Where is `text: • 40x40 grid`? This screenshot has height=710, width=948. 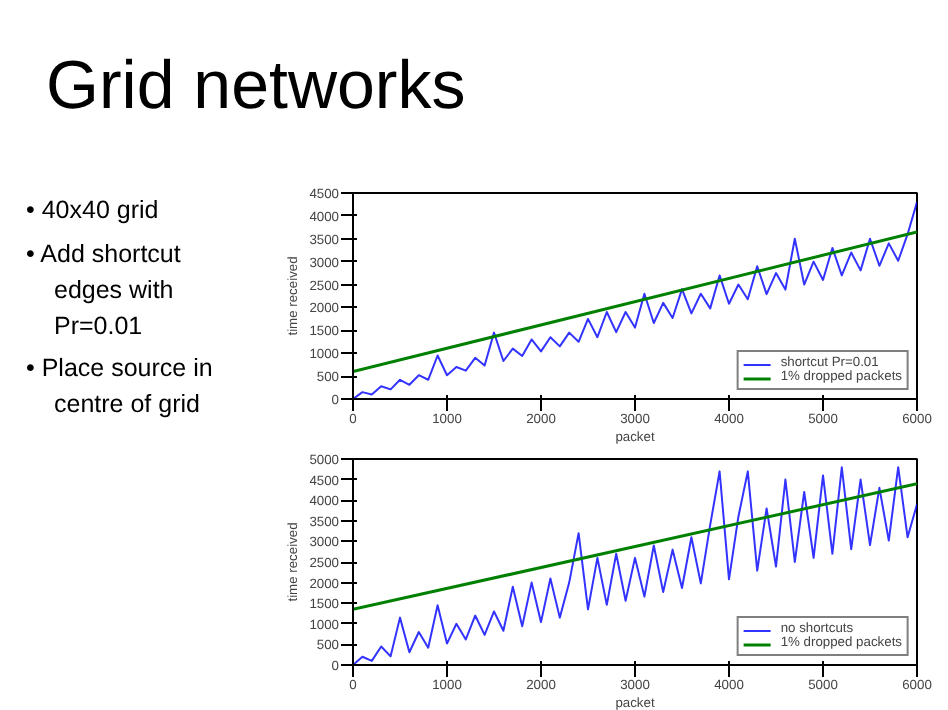 text: • 40x40 grid is located at coordinates (93, 211).